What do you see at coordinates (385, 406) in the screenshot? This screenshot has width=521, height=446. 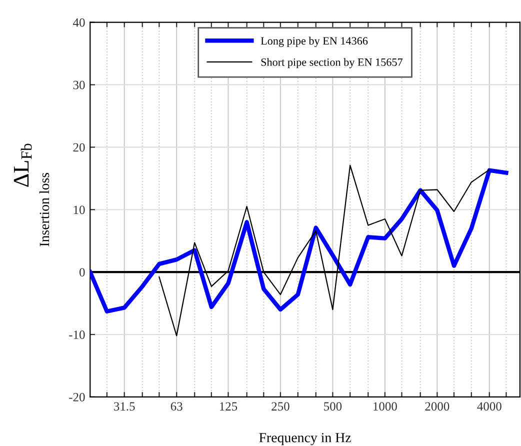 I see `x-tick-label: 1000` at bounding box center [385, 406].